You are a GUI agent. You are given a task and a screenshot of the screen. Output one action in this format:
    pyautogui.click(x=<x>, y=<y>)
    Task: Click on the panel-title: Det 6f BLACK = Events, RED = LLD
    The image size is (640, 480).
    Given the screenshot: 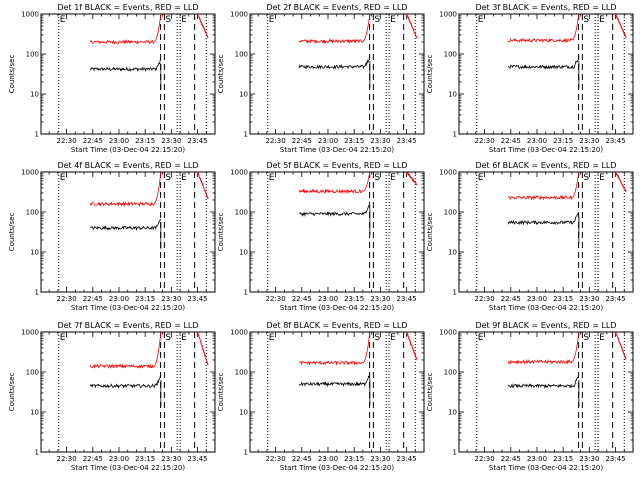 What is the action you would take?
    pyautogui.click(x=545, y=165)
    